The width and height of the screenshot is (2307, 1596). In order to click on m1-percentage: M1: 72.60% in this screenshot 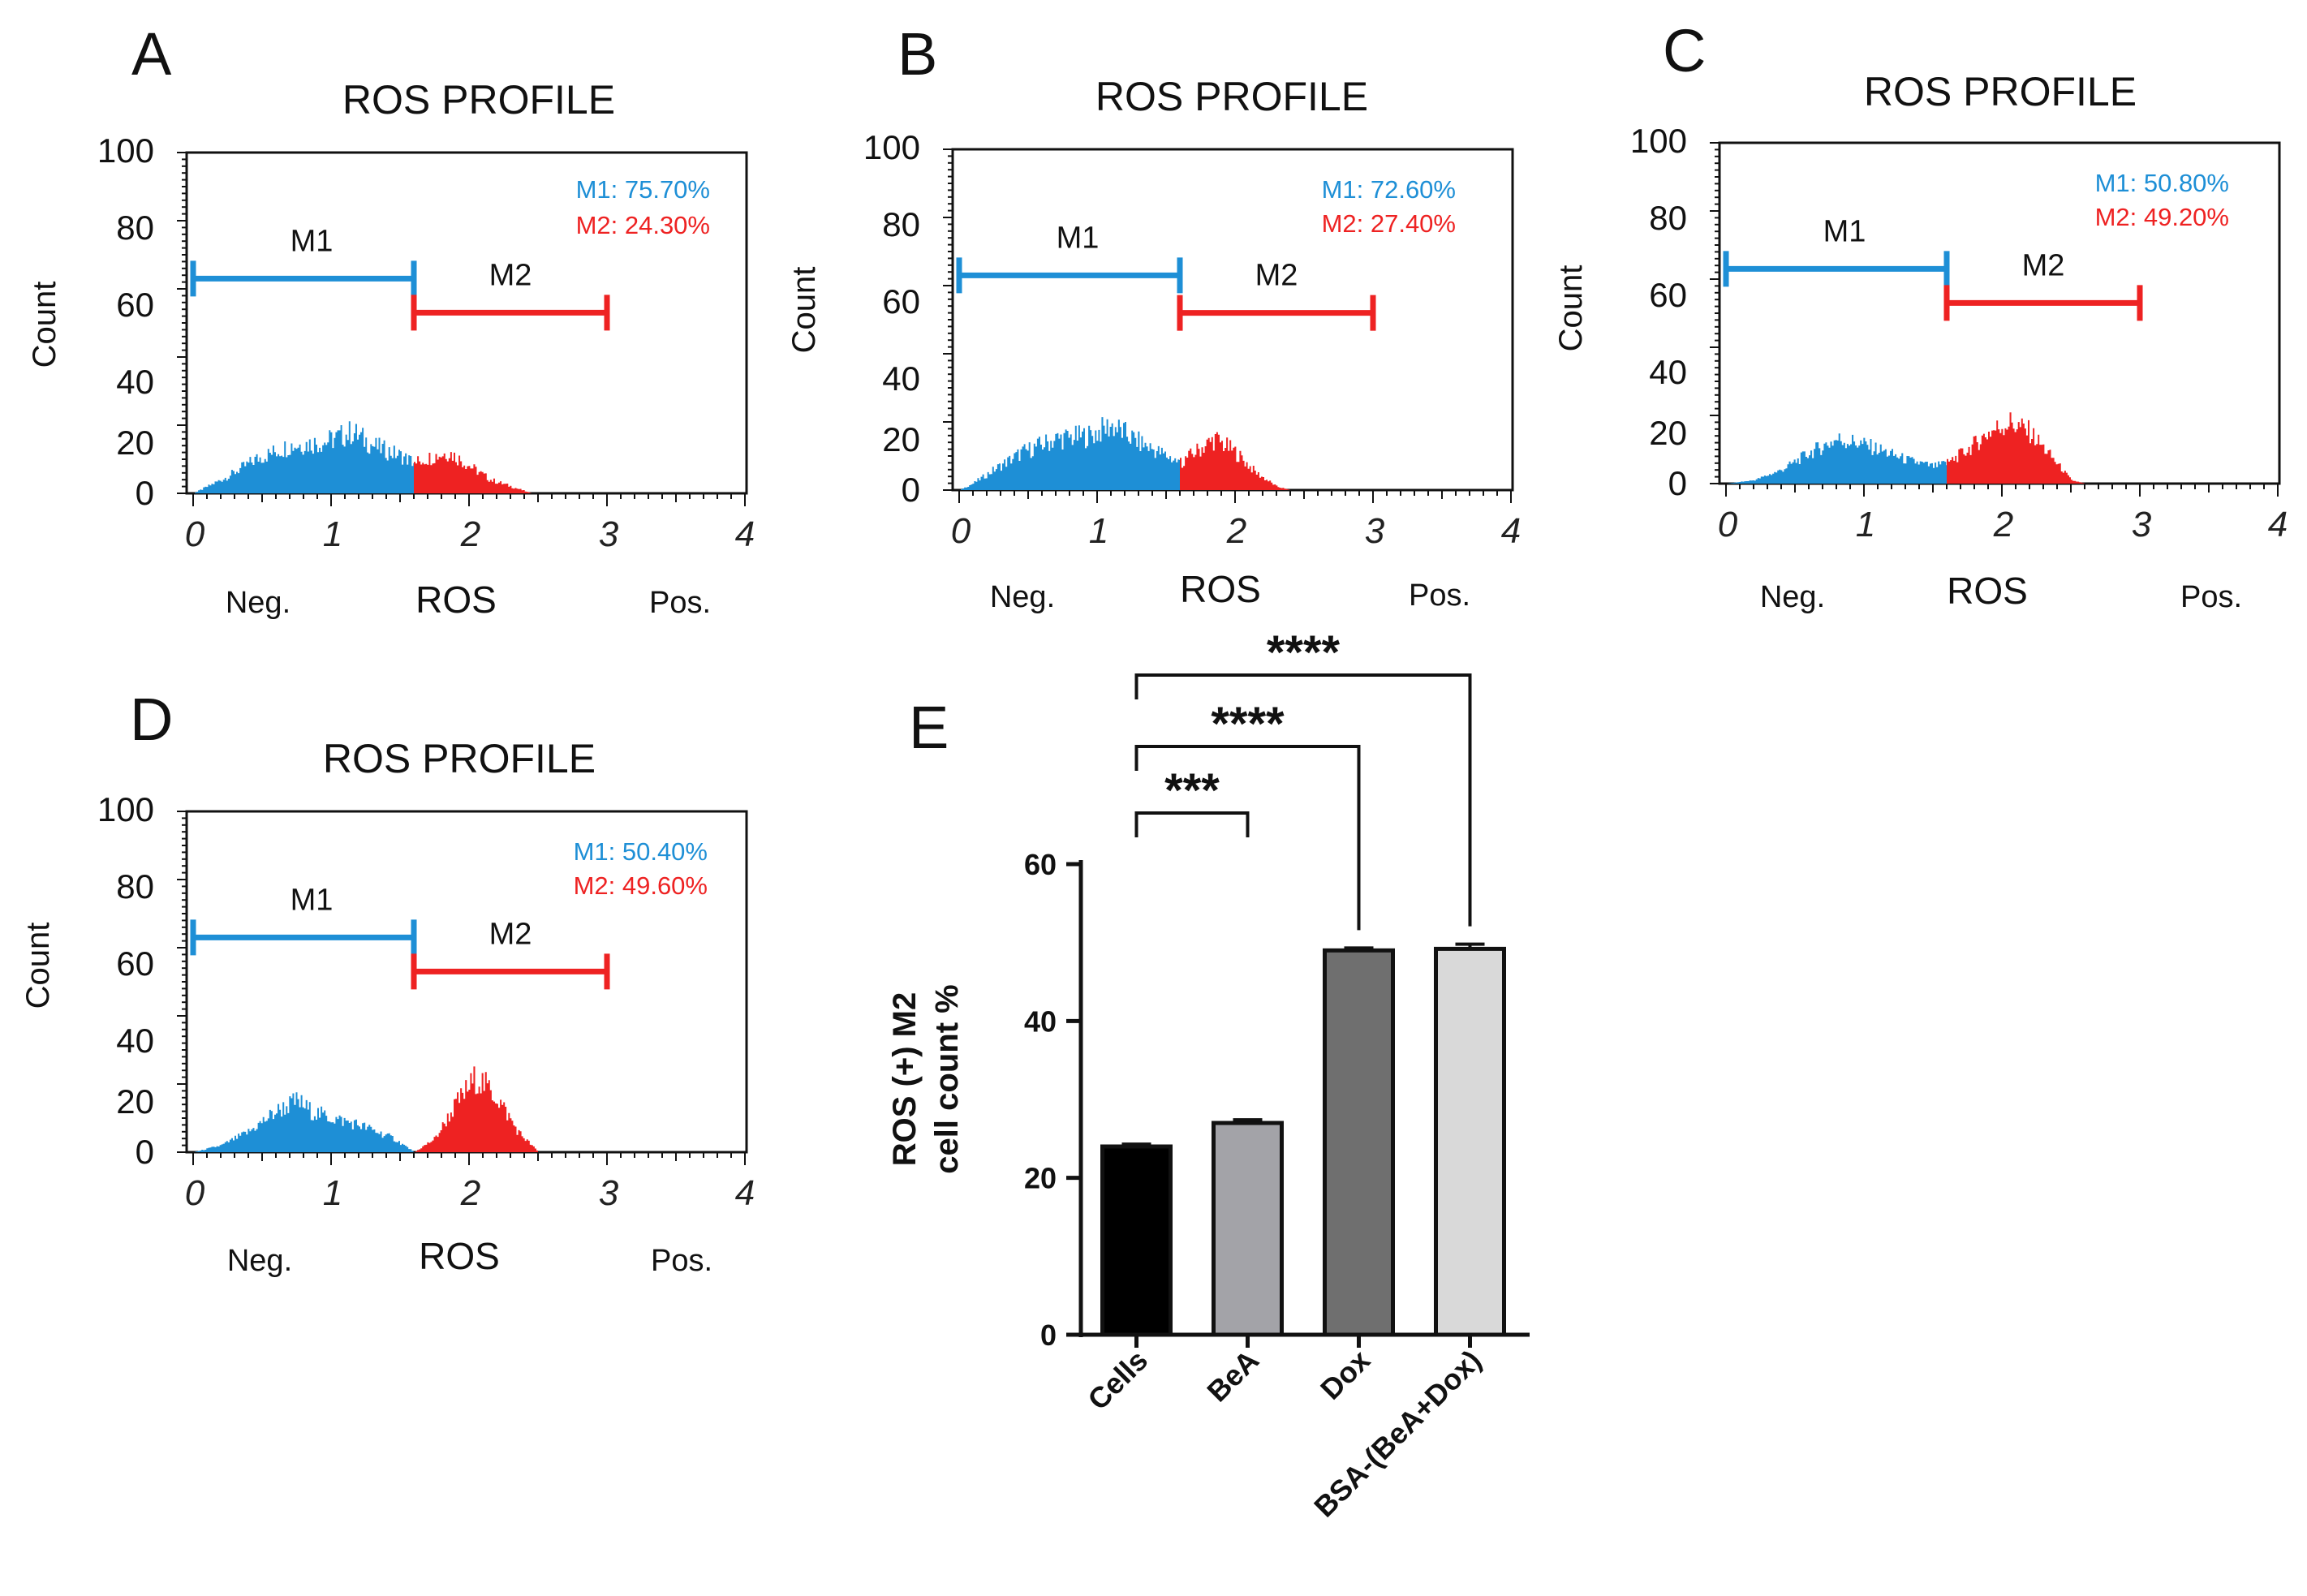, I will do `click(1389, 189)`.